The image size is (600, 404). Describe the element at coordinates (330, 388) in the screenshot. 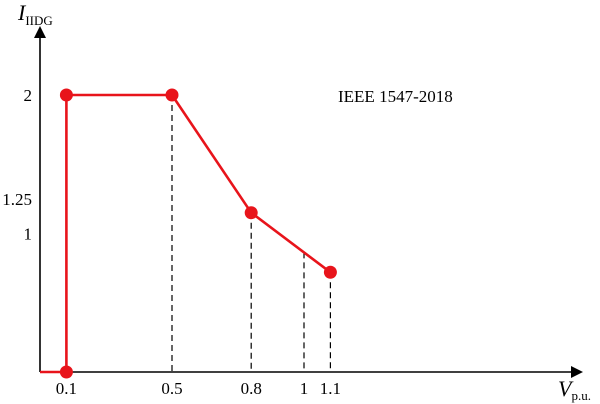

I see `x-tick-label-4: 1.1` at that location.